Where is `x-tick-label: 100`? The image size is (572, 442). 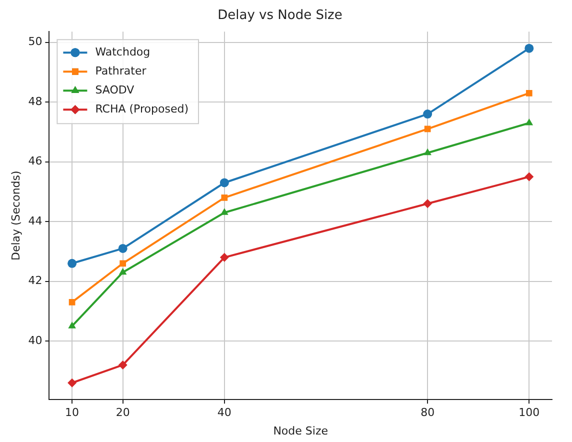 x-tick-label: 100 is located at coordinates (529, 413).